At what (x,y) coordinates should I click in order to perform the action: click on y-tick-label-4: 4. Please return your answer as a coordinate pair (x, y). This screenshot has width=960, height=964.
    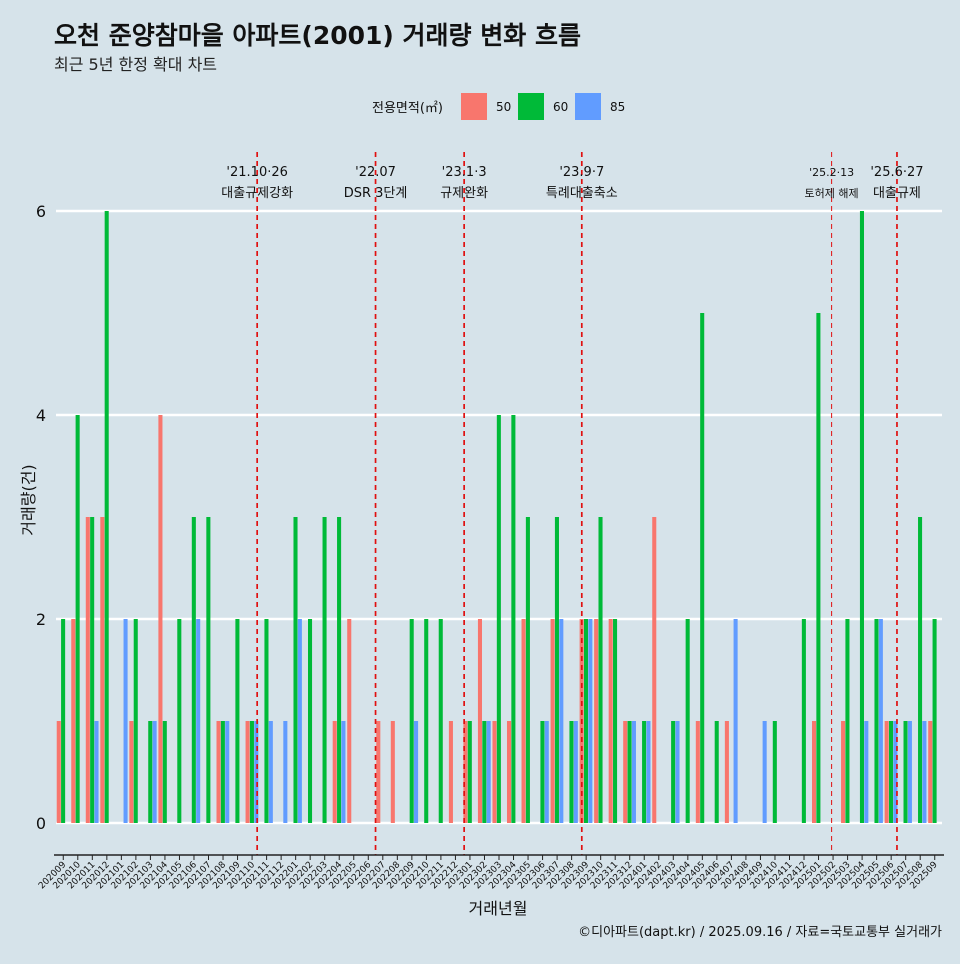
    Looking at the image, I should click on (41, 415).